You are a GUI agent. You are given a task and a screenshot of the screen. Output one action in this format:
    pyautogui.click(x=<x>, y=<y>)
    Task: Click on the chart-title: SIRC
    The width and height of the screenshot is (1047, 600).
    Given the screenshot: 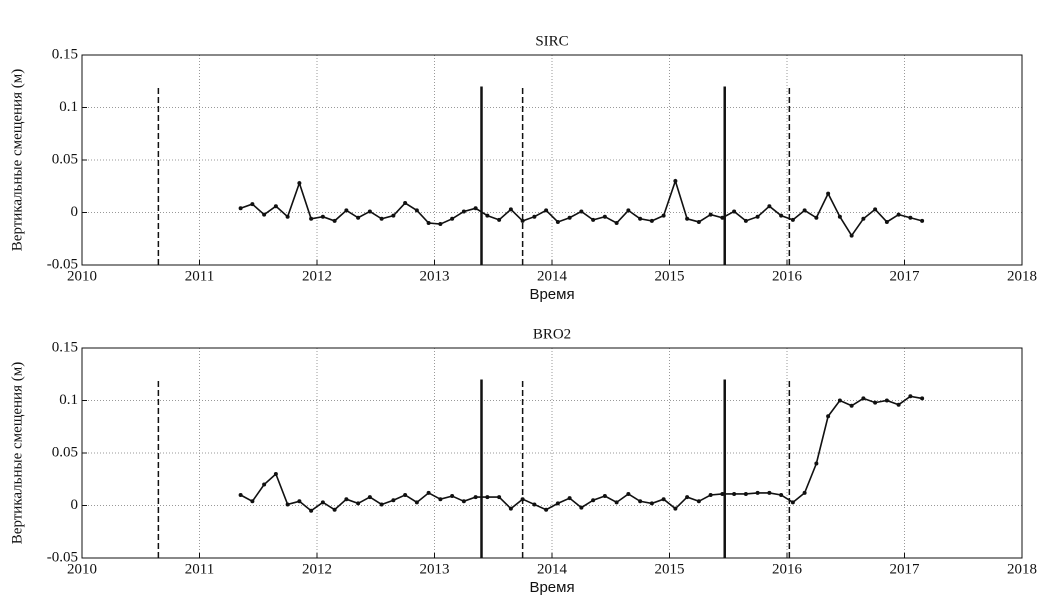 What is the action you would take?
    pyautogui.click(x=551, y=41)
    